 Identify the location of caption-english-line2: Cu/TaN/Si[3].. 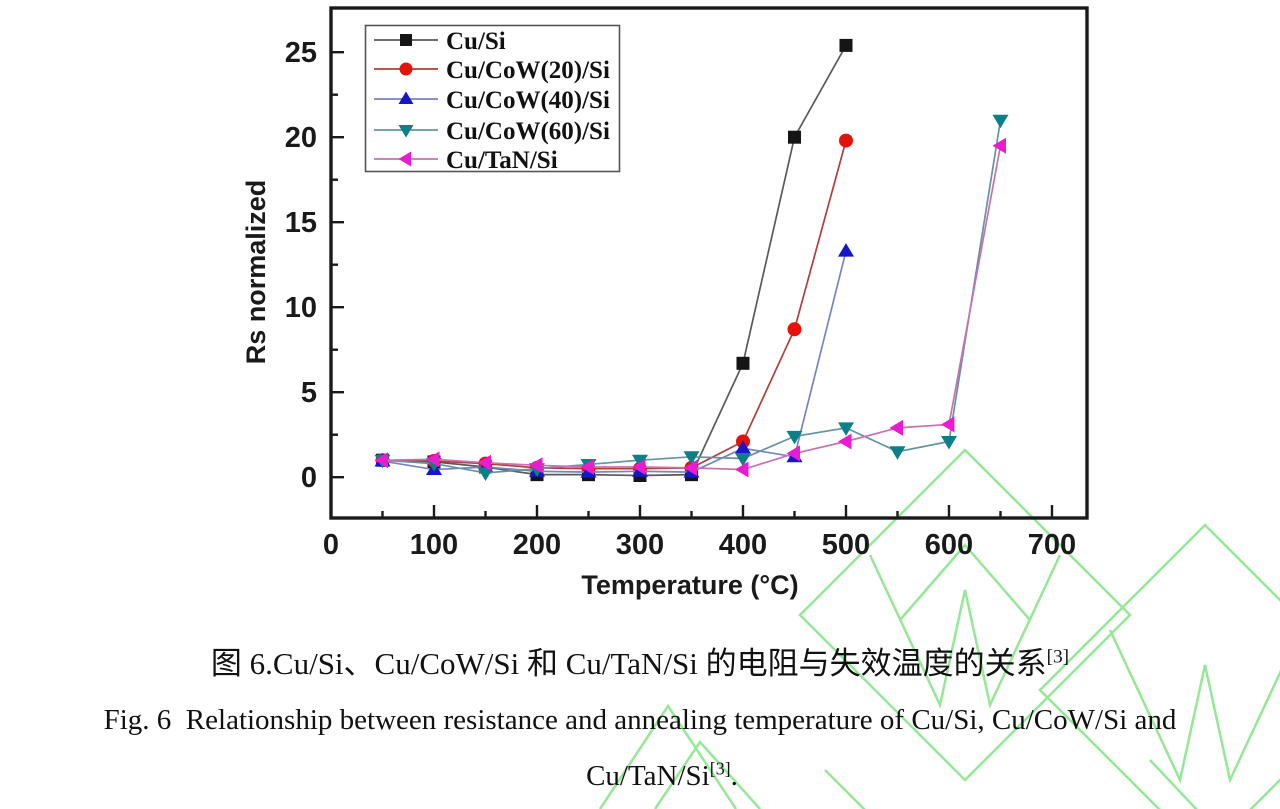
(651, 775).